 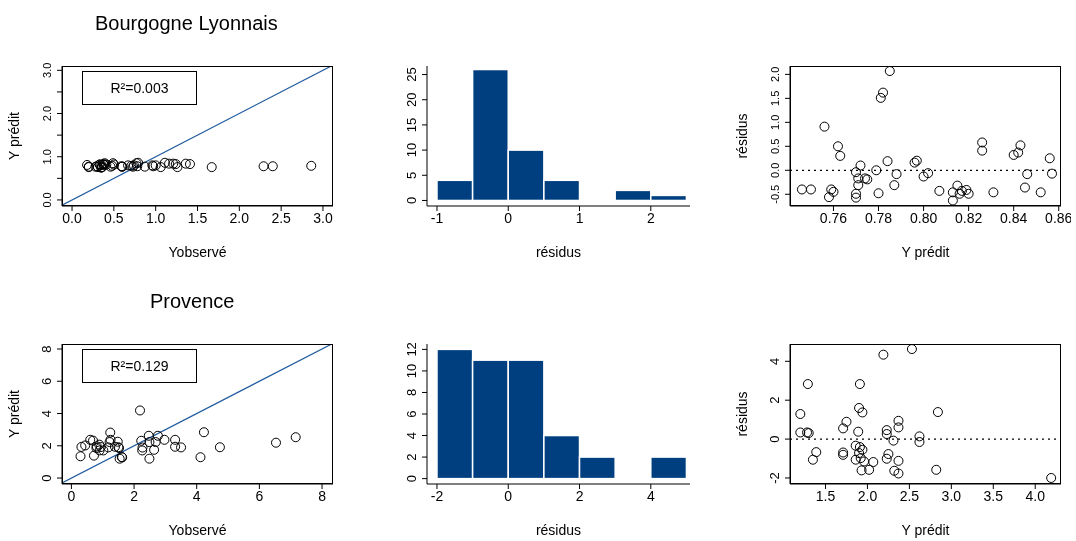 I want to click on y-tick-label: 25, so click(x=411, y=74).